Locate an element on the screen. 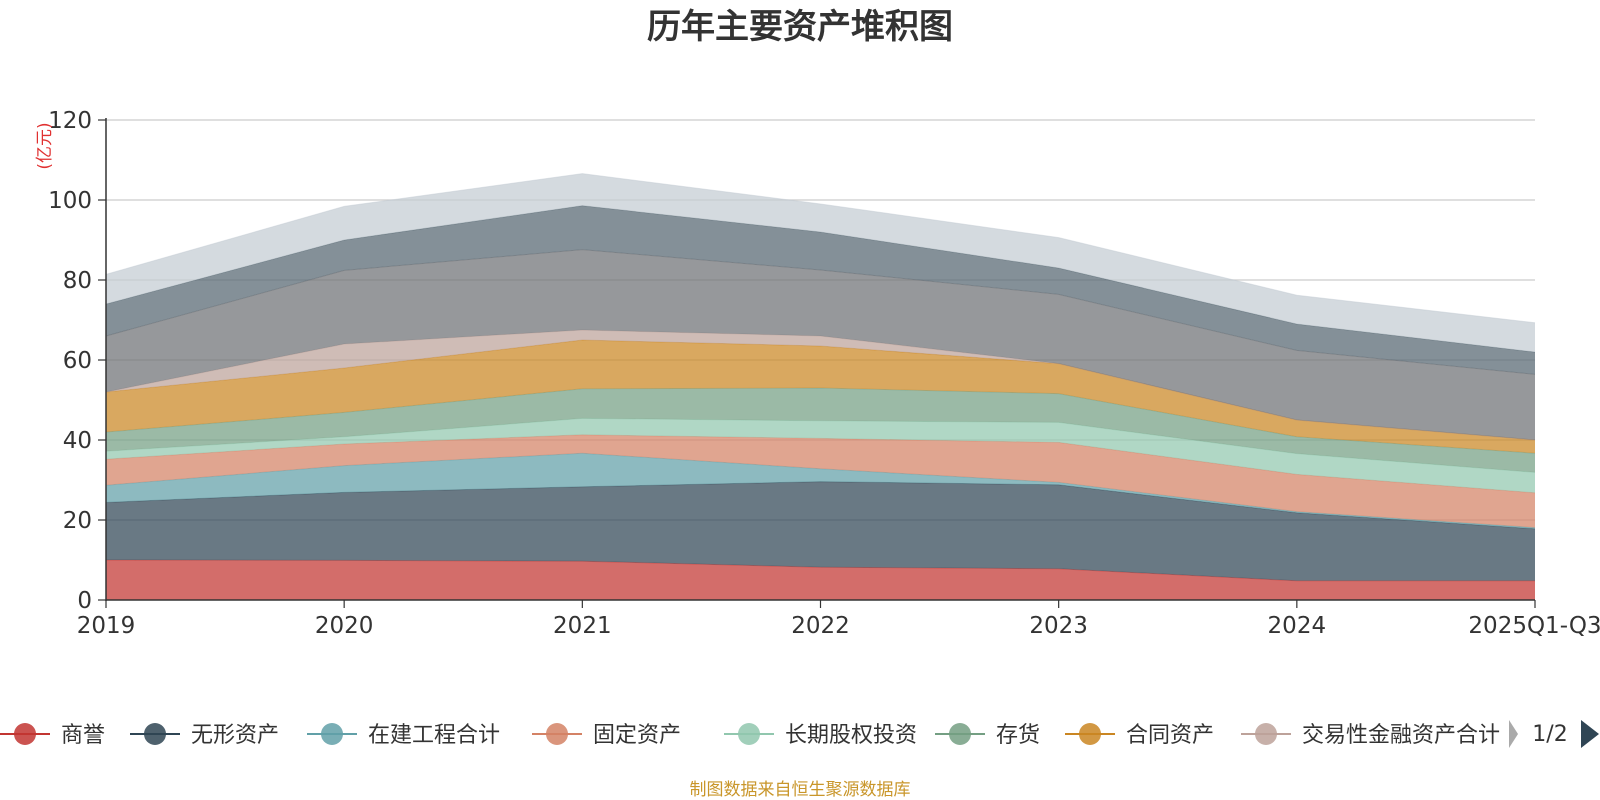  x-tick-label: 2020 is located at coordinates (344, 626).